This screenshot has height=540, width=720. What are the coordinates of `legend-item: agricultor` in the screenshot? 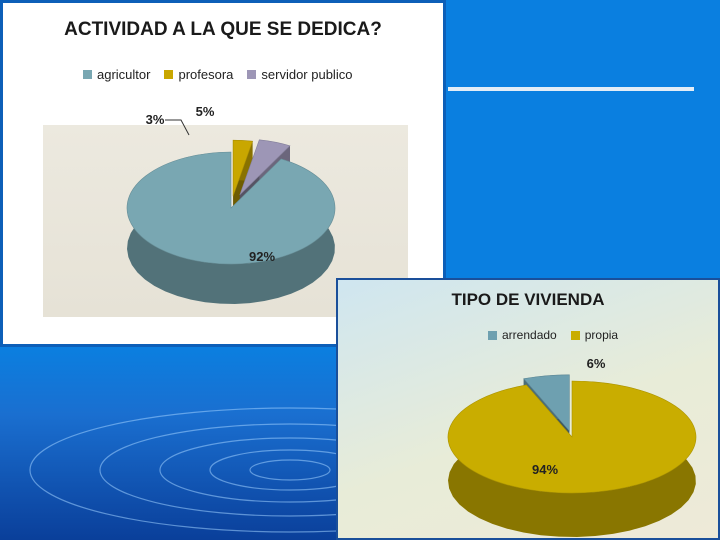 It's located at (116, 74).